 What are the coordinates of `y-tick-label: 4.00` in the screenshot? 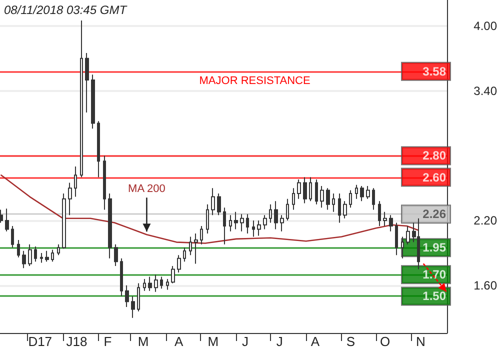 It's located at (486, 25).